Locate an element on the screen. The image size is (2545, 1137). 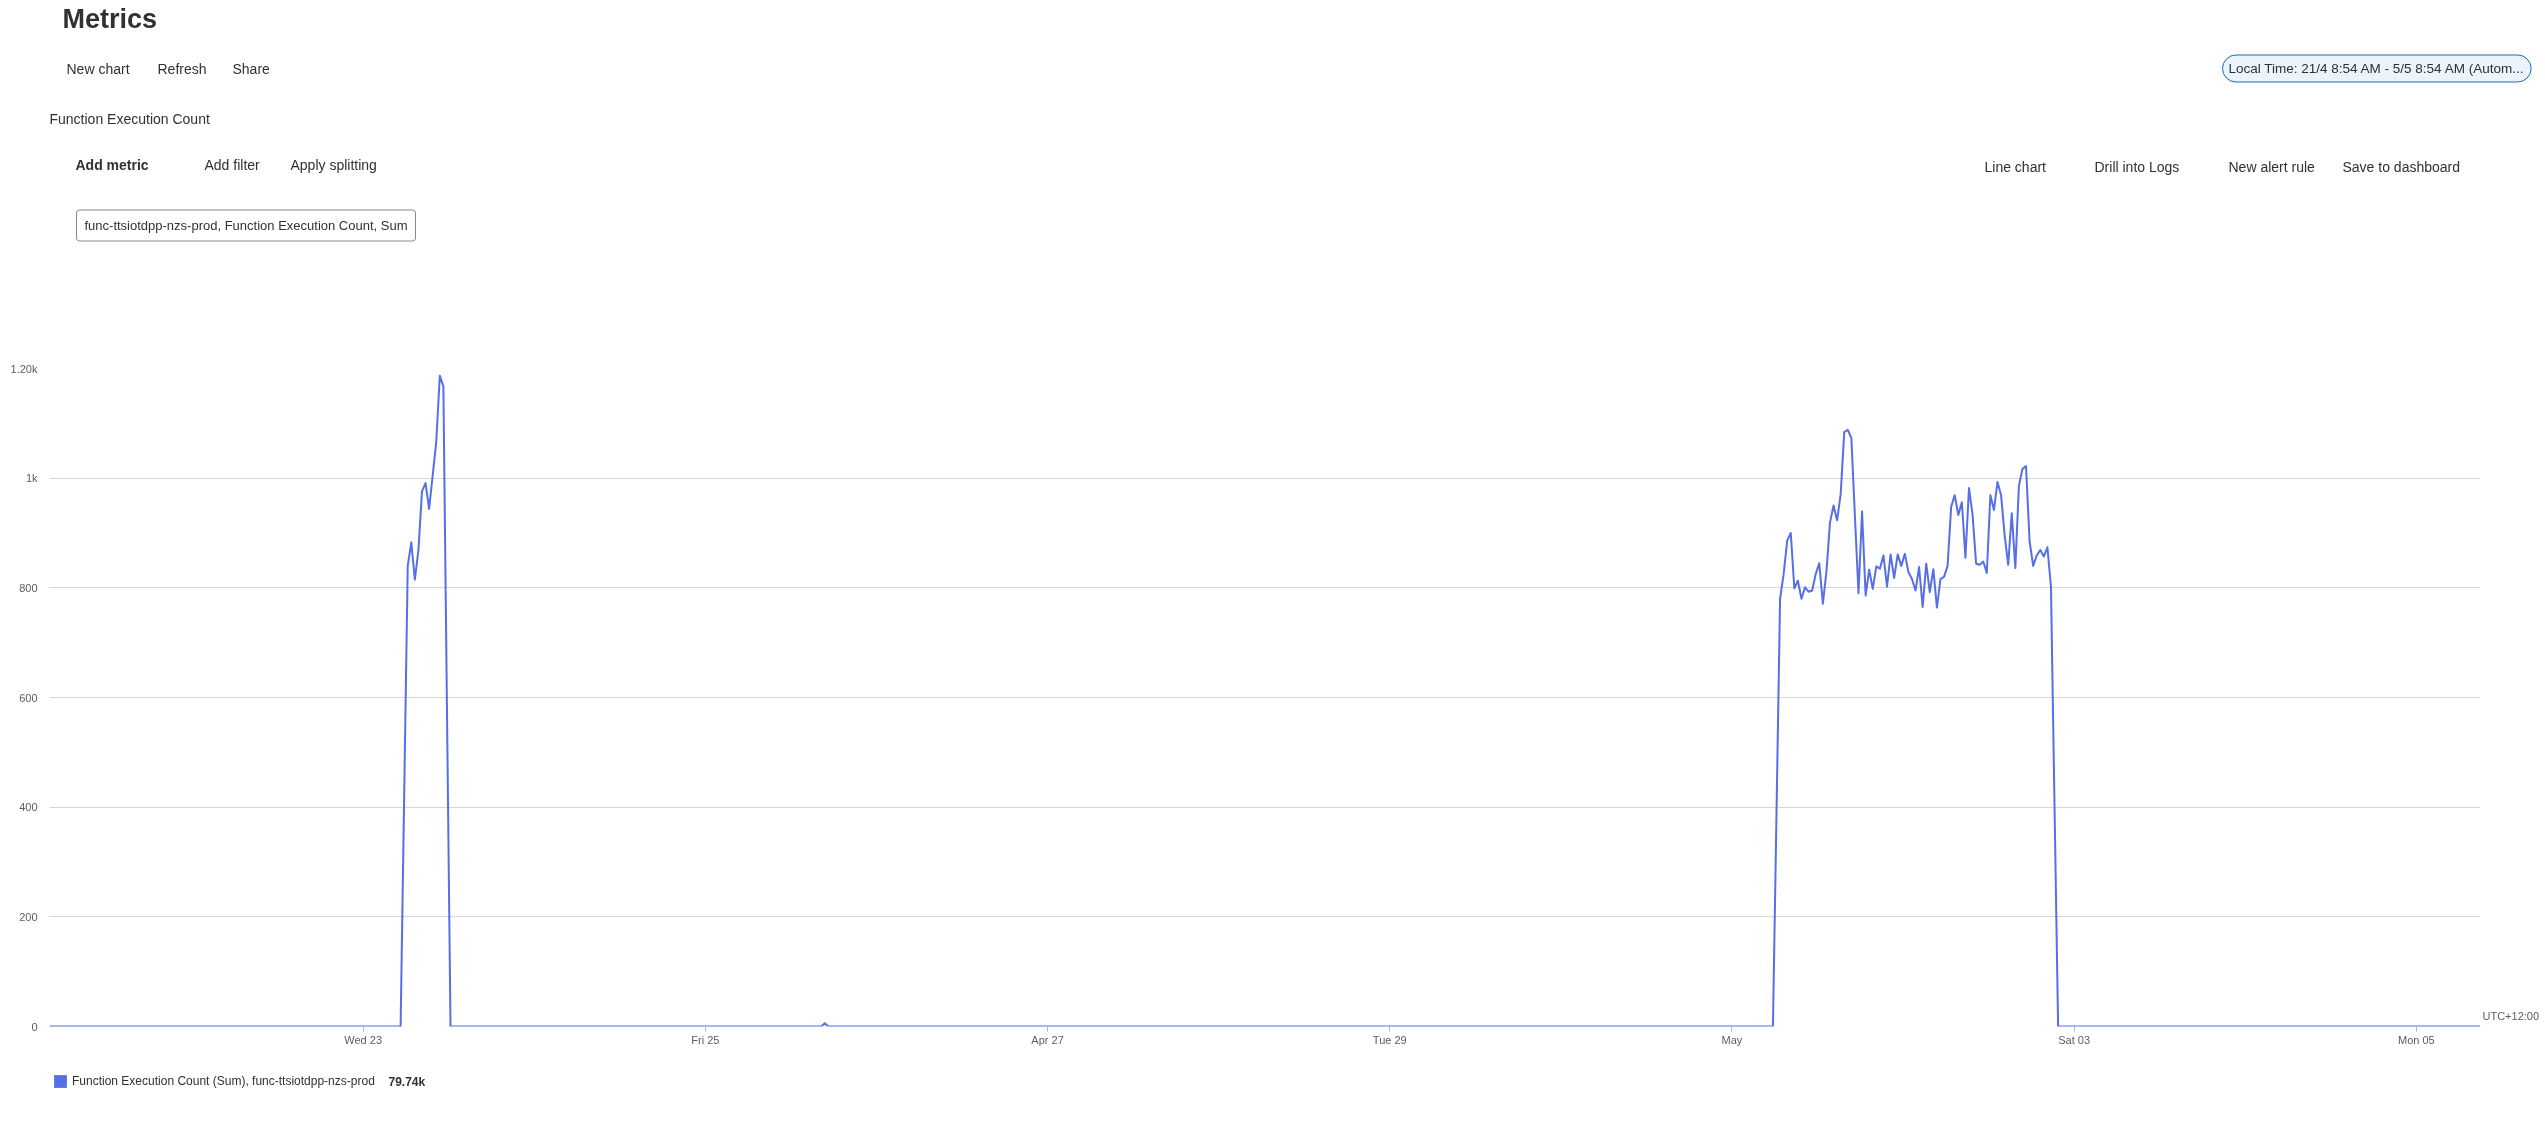
text: 79.74k is located at coordinates (407, 1081).